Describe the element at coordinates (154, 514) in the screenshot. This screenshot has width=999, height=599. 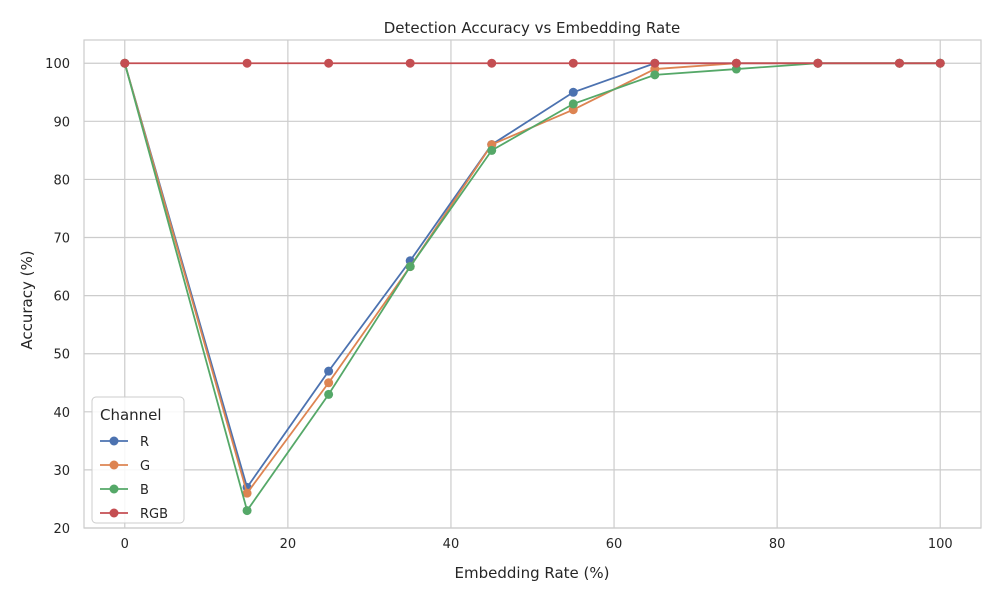
I see `legend-label: RGB` at that location.